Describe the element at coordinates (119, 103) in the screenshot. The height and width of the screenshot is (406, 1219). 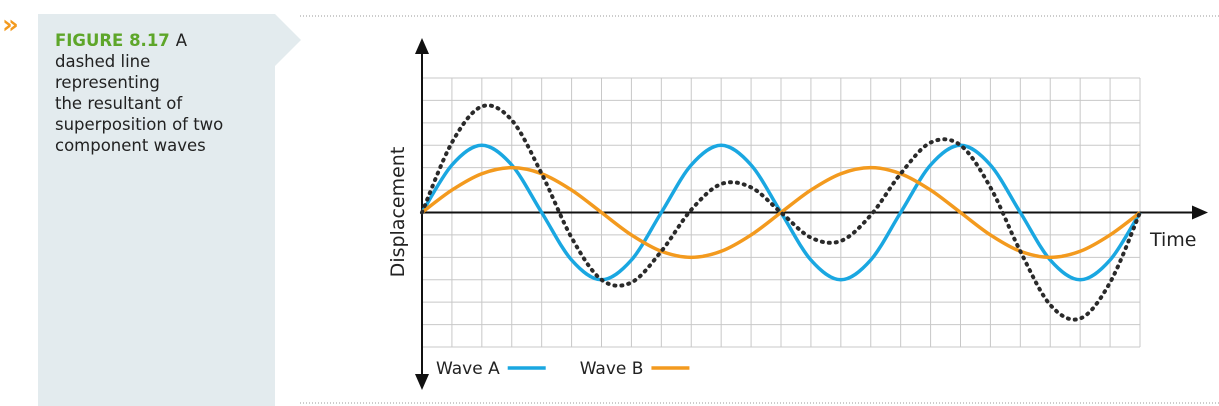
I see `caption-line: the resultant of` at that location.